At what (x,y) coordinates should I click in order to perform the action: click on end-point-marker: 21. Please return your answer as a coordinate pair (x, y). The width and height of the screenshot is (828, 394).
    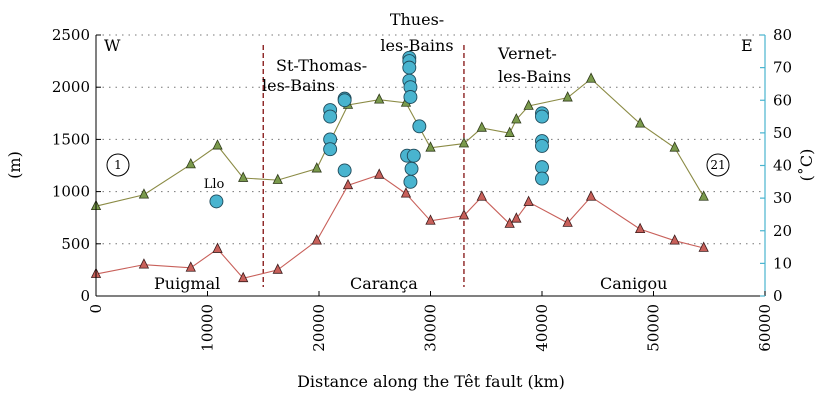
    Looking at the image, I should click on (718, 165).